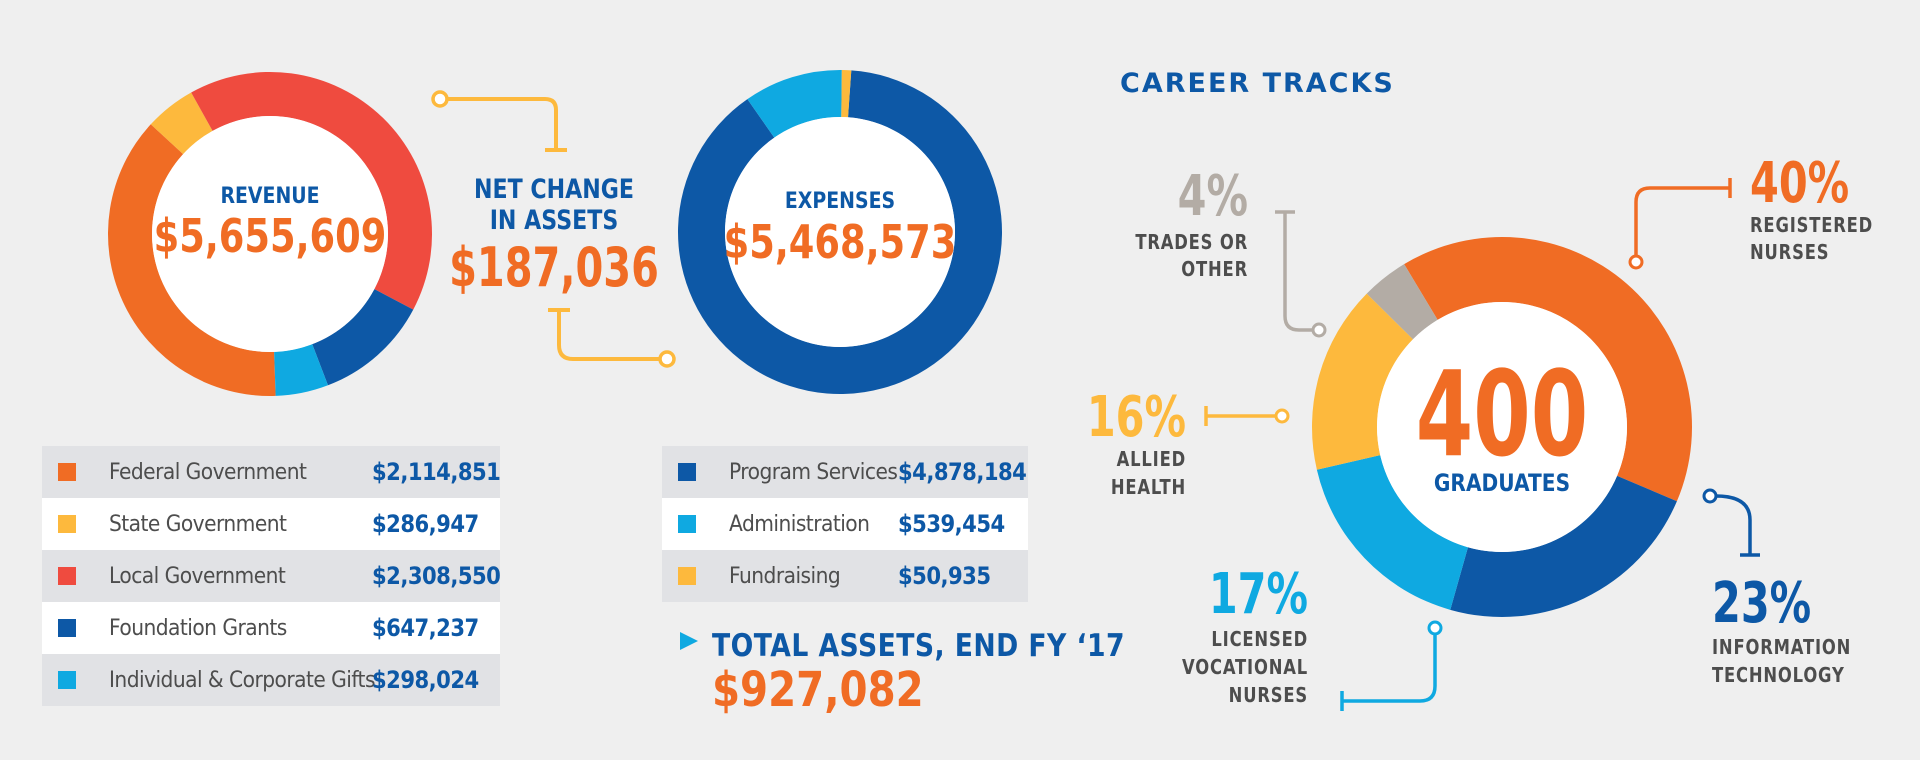 The image size is (1920, 760). Describe the element at coordinates (242, 680) in the screenshot. I see `legend-label: Individual & Corporate Gifts` at that location.